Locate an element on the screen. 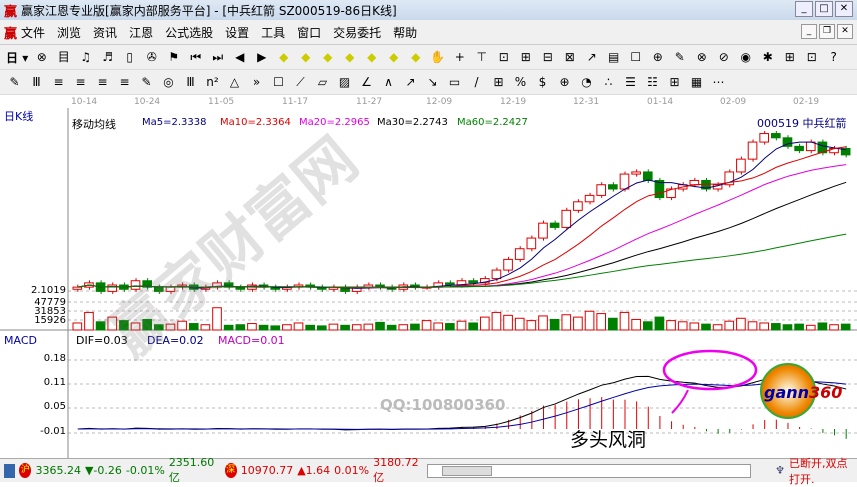 Image resolution: width=857 pixels, height=487 pixels. toolbar-tool-icon: ✇ is located at coordinates (151, 56).